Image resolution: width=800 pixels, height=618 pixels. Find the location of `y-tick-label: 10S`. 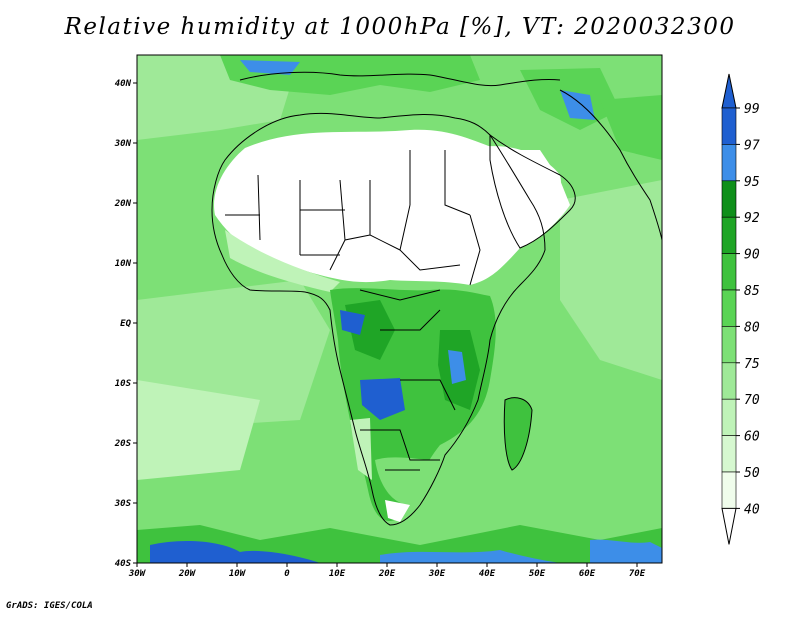

y-tick-label: 10S is located at coordinates (123, 384).